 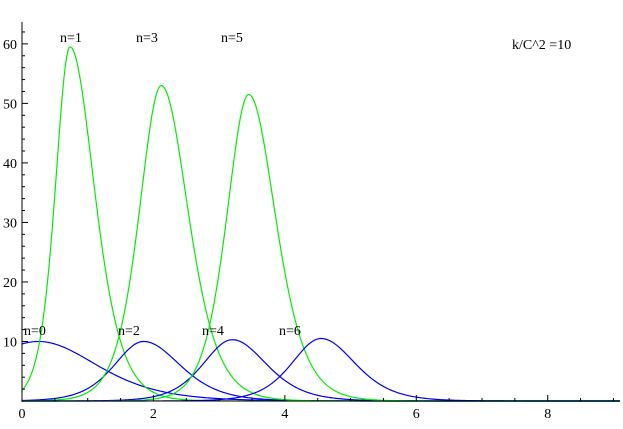 I want to click on x-tick-label: 2, so click(x=153, y=414).